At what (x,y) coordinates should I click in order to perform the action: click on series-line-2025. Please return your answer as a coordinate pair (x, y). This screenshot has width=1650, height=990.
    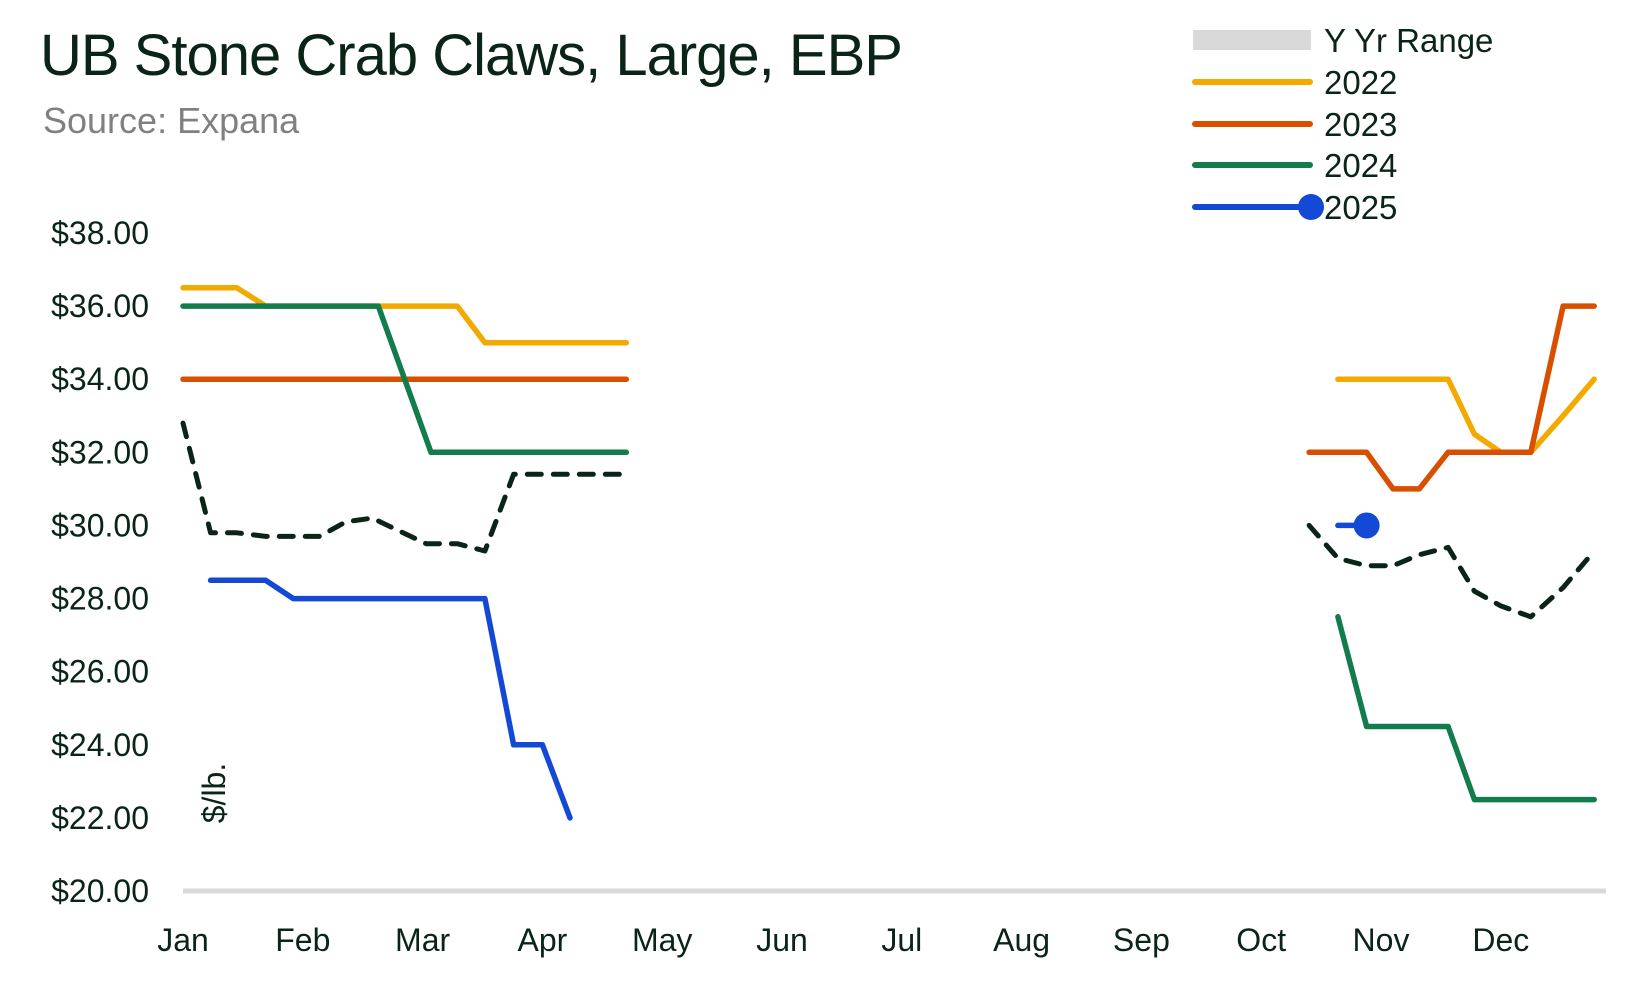
    Looking at the image, I should click on (390, 699).